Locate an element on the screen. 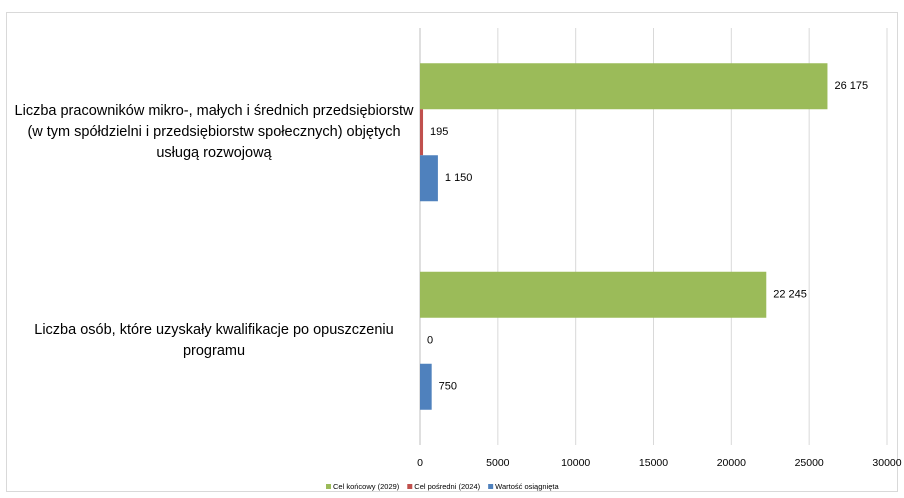  value-label: 22 245 is located at coordinates (790, 295).